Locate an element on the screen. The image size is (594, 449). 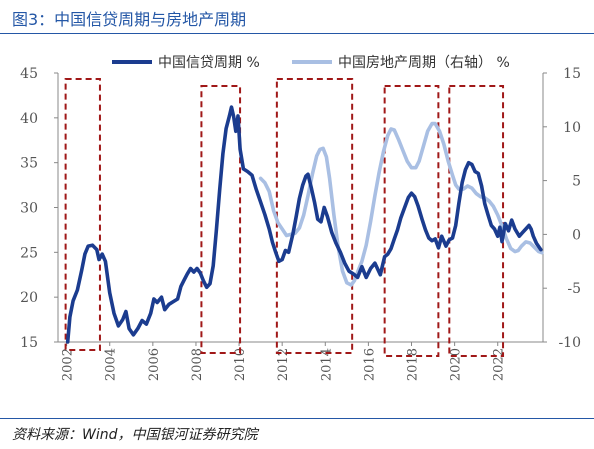
y-right-tick-label: -10 is located at coordinates (569, 343).